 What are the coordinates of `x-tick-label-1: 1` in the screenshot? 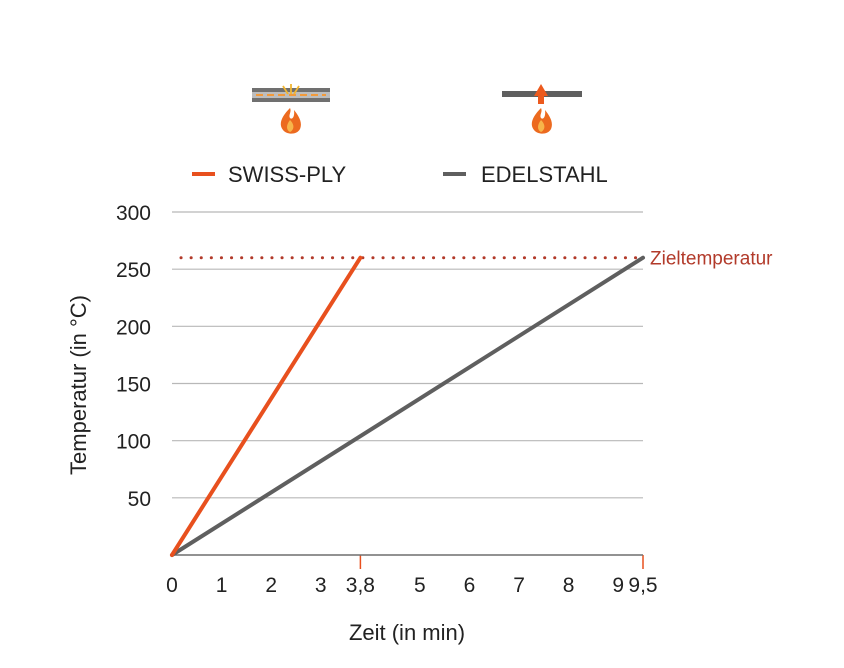 It's located at (222, 585).